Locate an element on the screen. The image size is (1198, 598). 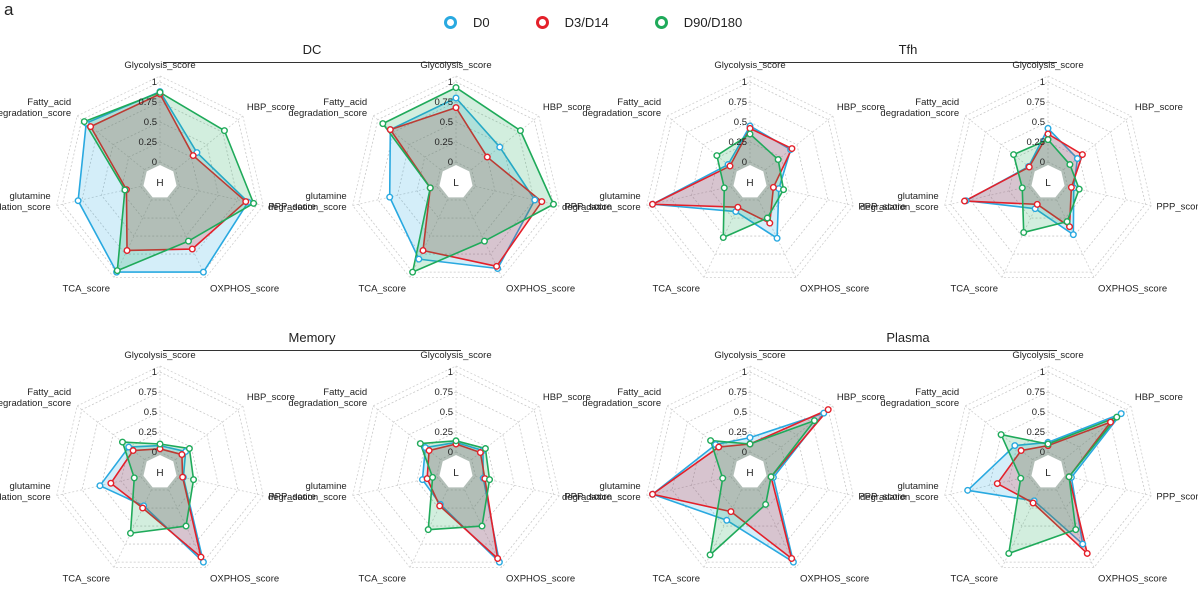
axis-label: OXPHOS_score is located at coordinates (540, 579).